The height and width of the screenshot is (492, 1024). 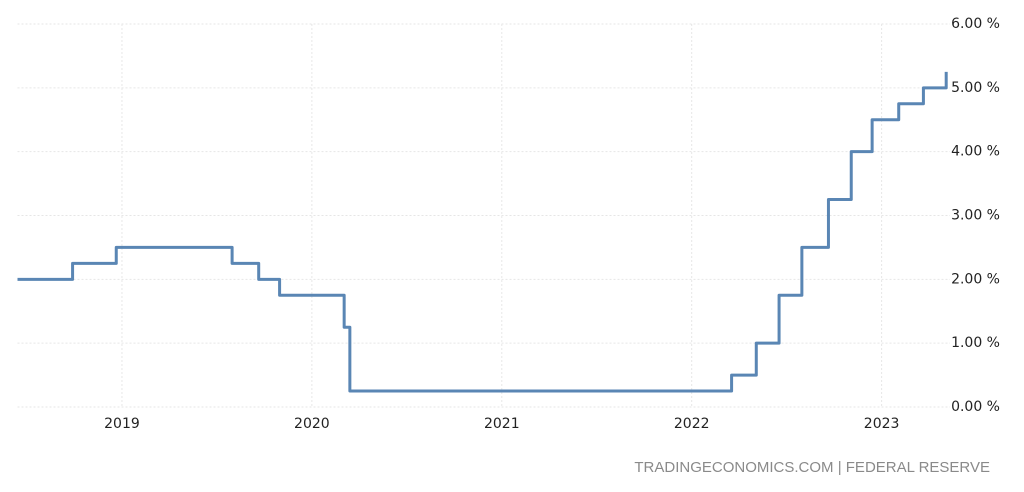 I want to click on source: TRADINGECONOMICS.COM | FEDERAL RESERVE, so click(x=812, y=467).